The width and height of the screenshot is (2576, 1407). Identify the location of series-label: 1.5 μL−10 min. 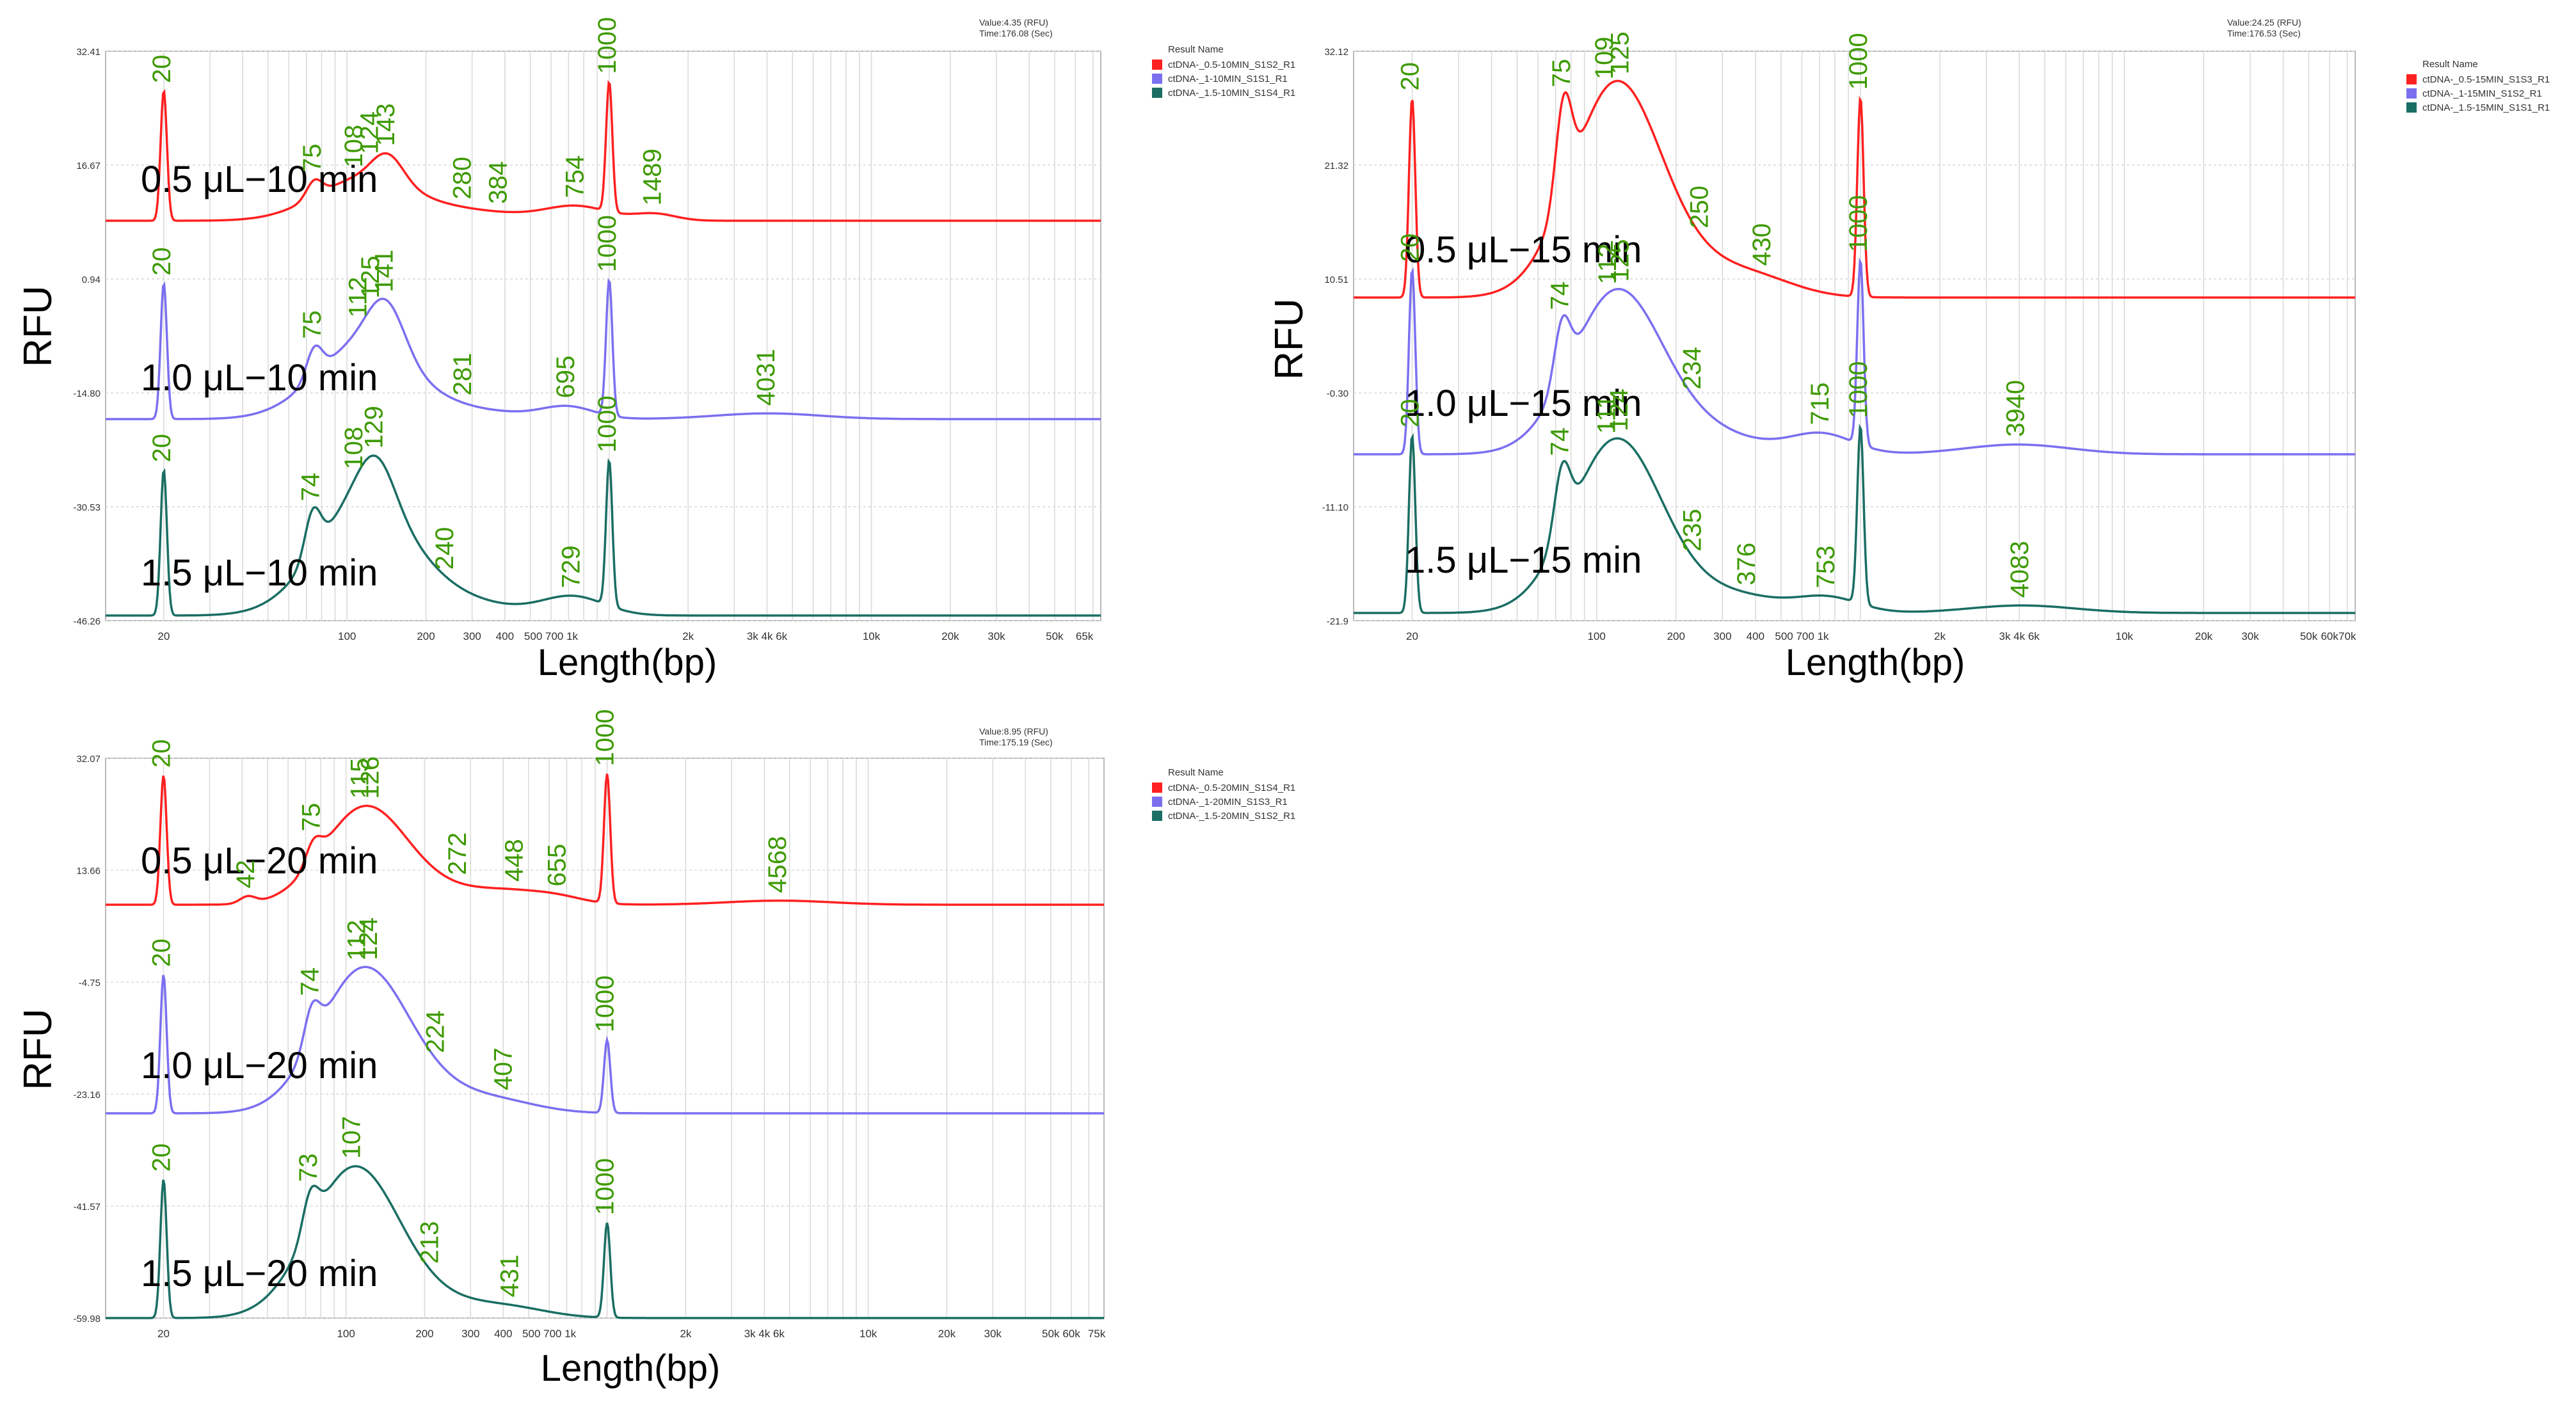
(259, 573).